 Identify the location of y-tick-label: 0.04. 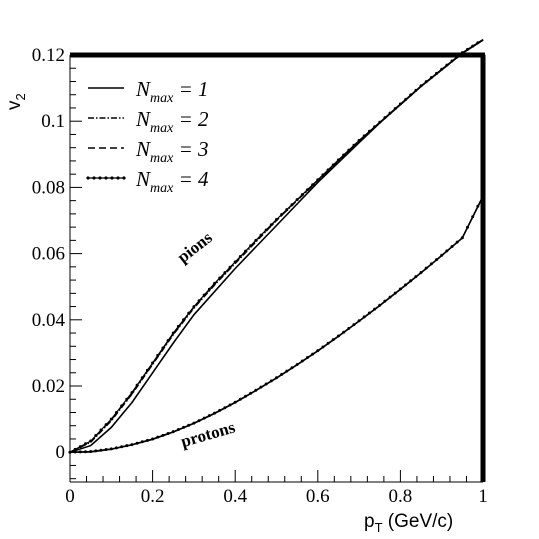
(49, 320).